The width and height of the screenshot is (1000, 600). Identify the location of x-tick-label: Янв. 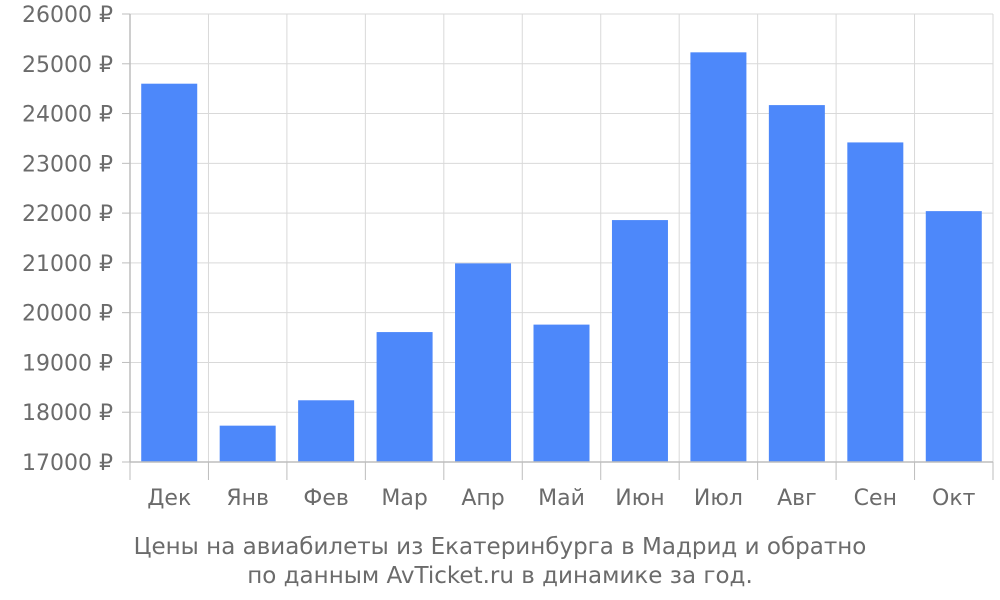
(247, 498).